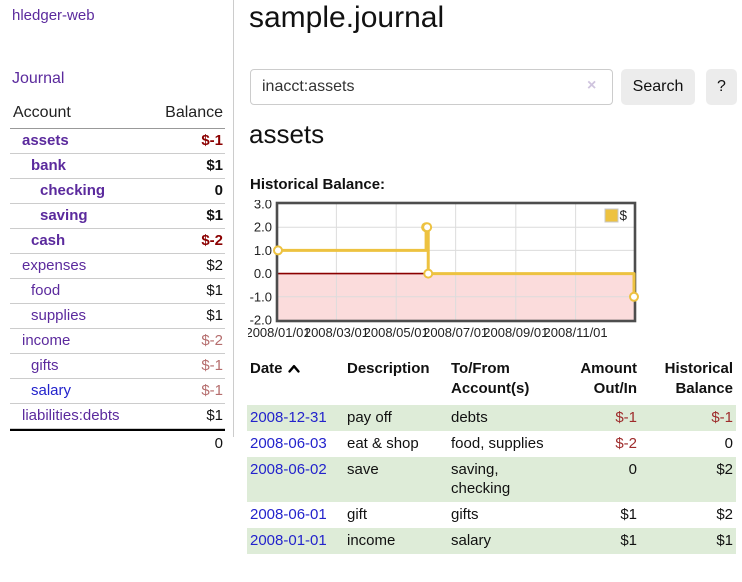 This screenshot has width=742, height=582. I want to click on account-balance: $2, so click(185, 265).